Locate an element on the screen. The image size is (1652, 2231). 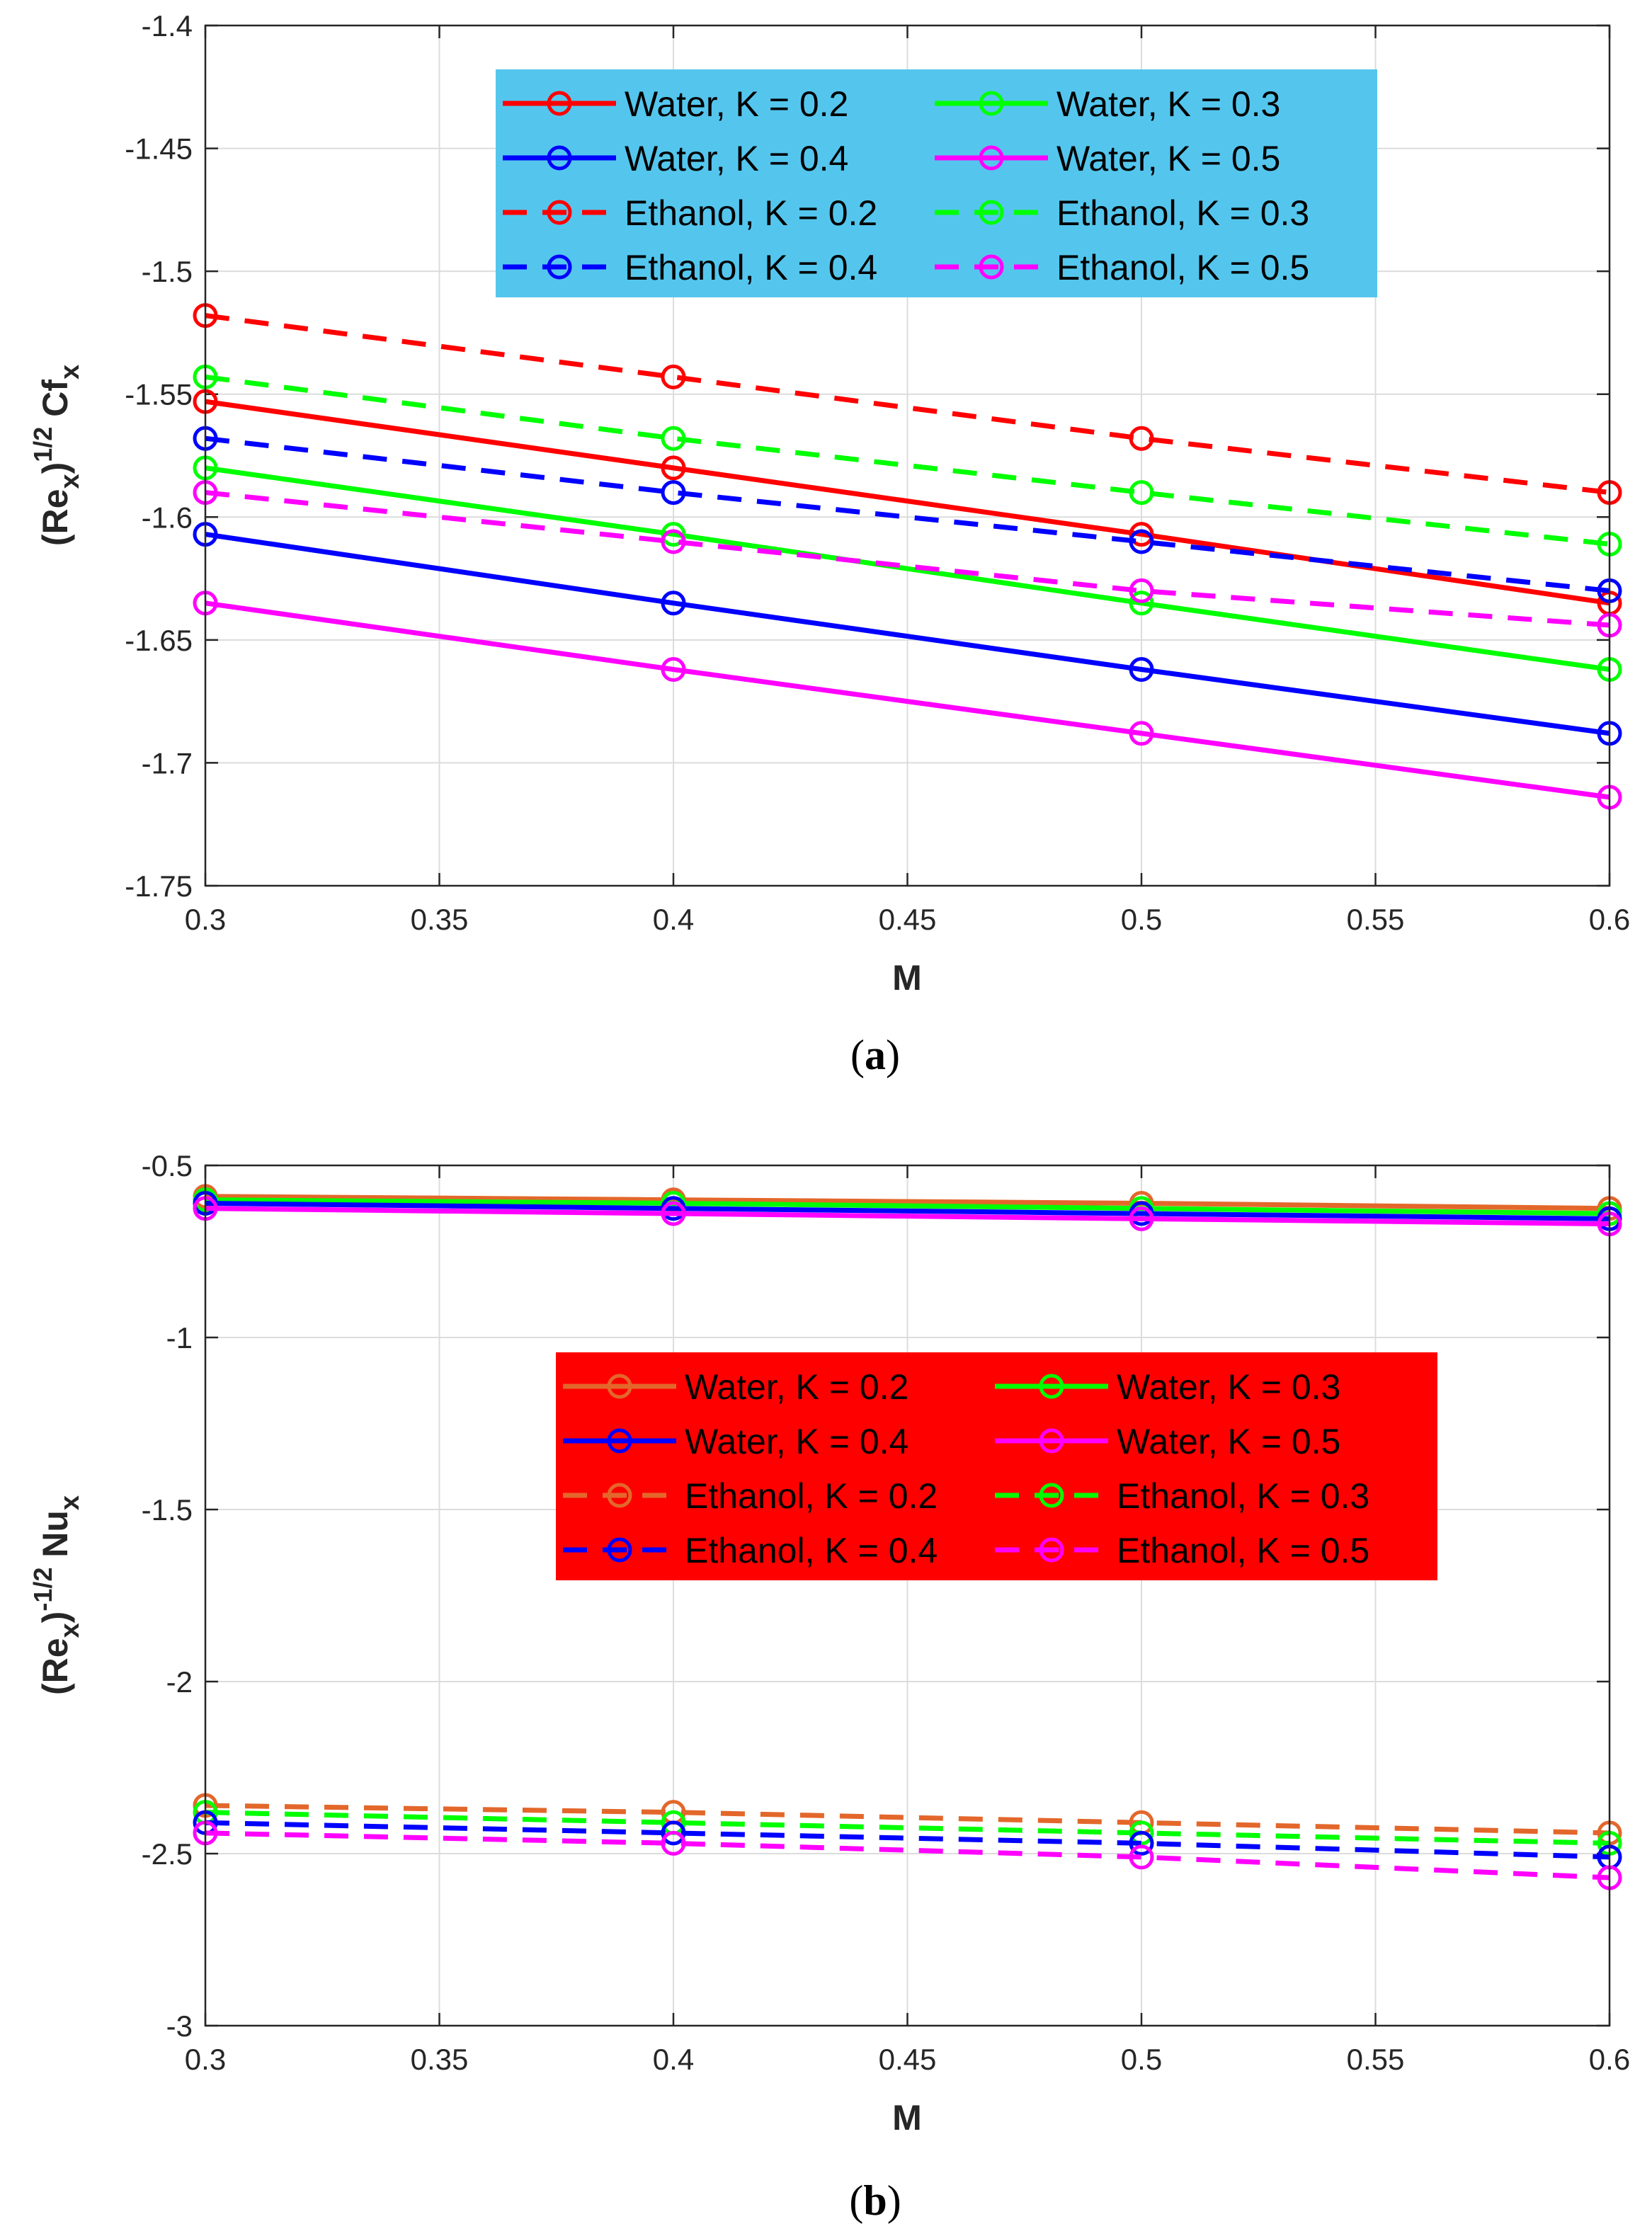
panel-a-x-tick-labels: 0.3 0.35 0.4 0.45 0.5 0.55 0.6 is located at coordinates (907, 920).